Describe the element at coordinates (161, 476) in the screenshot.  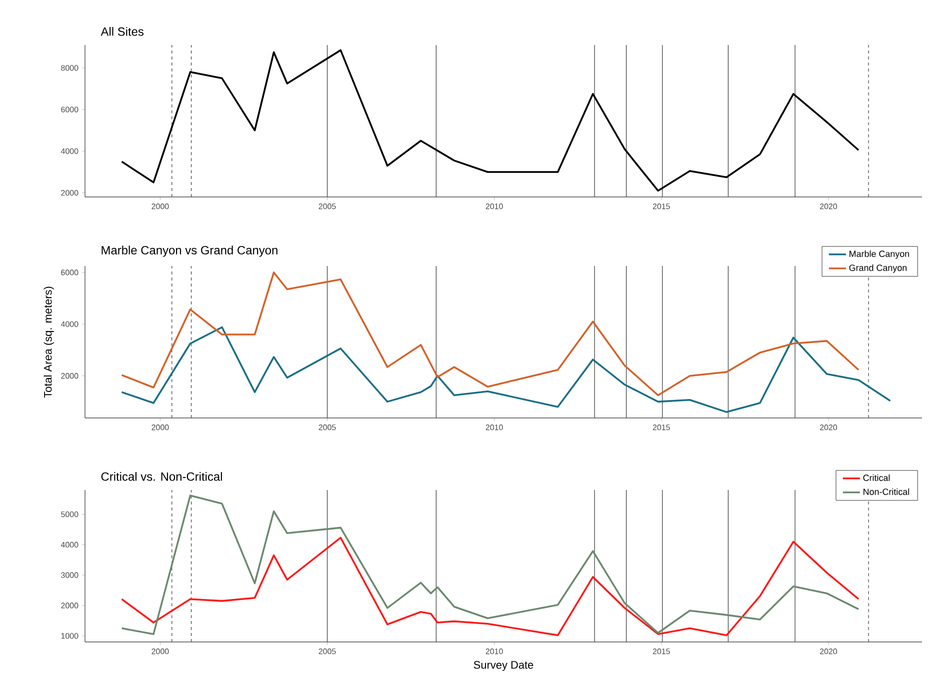
I see `chart-title: Critical vs. Non-Critical` at that location.